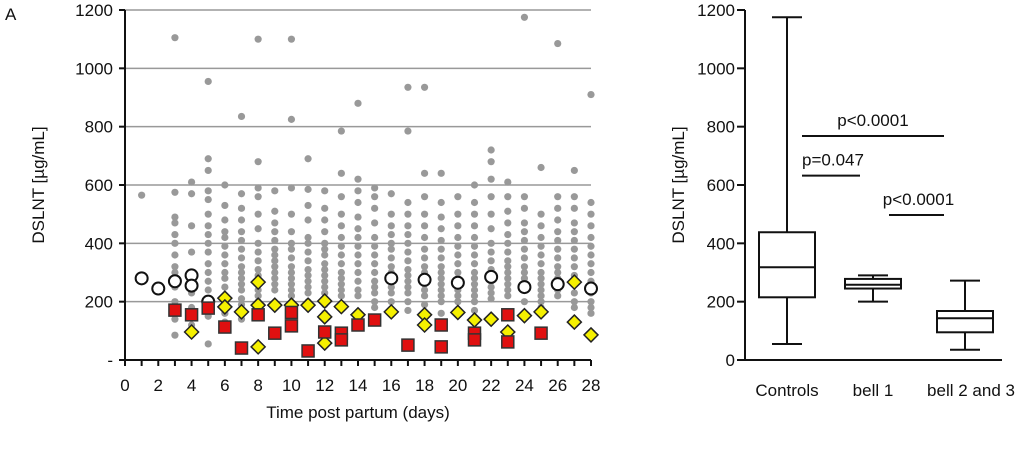 The image size is (1024, 450). What do you see at coordinates (358, 412) in the screenshot?
I see `left-x-axis-label: Time post partum (days)` at bounding box center [358, 412].